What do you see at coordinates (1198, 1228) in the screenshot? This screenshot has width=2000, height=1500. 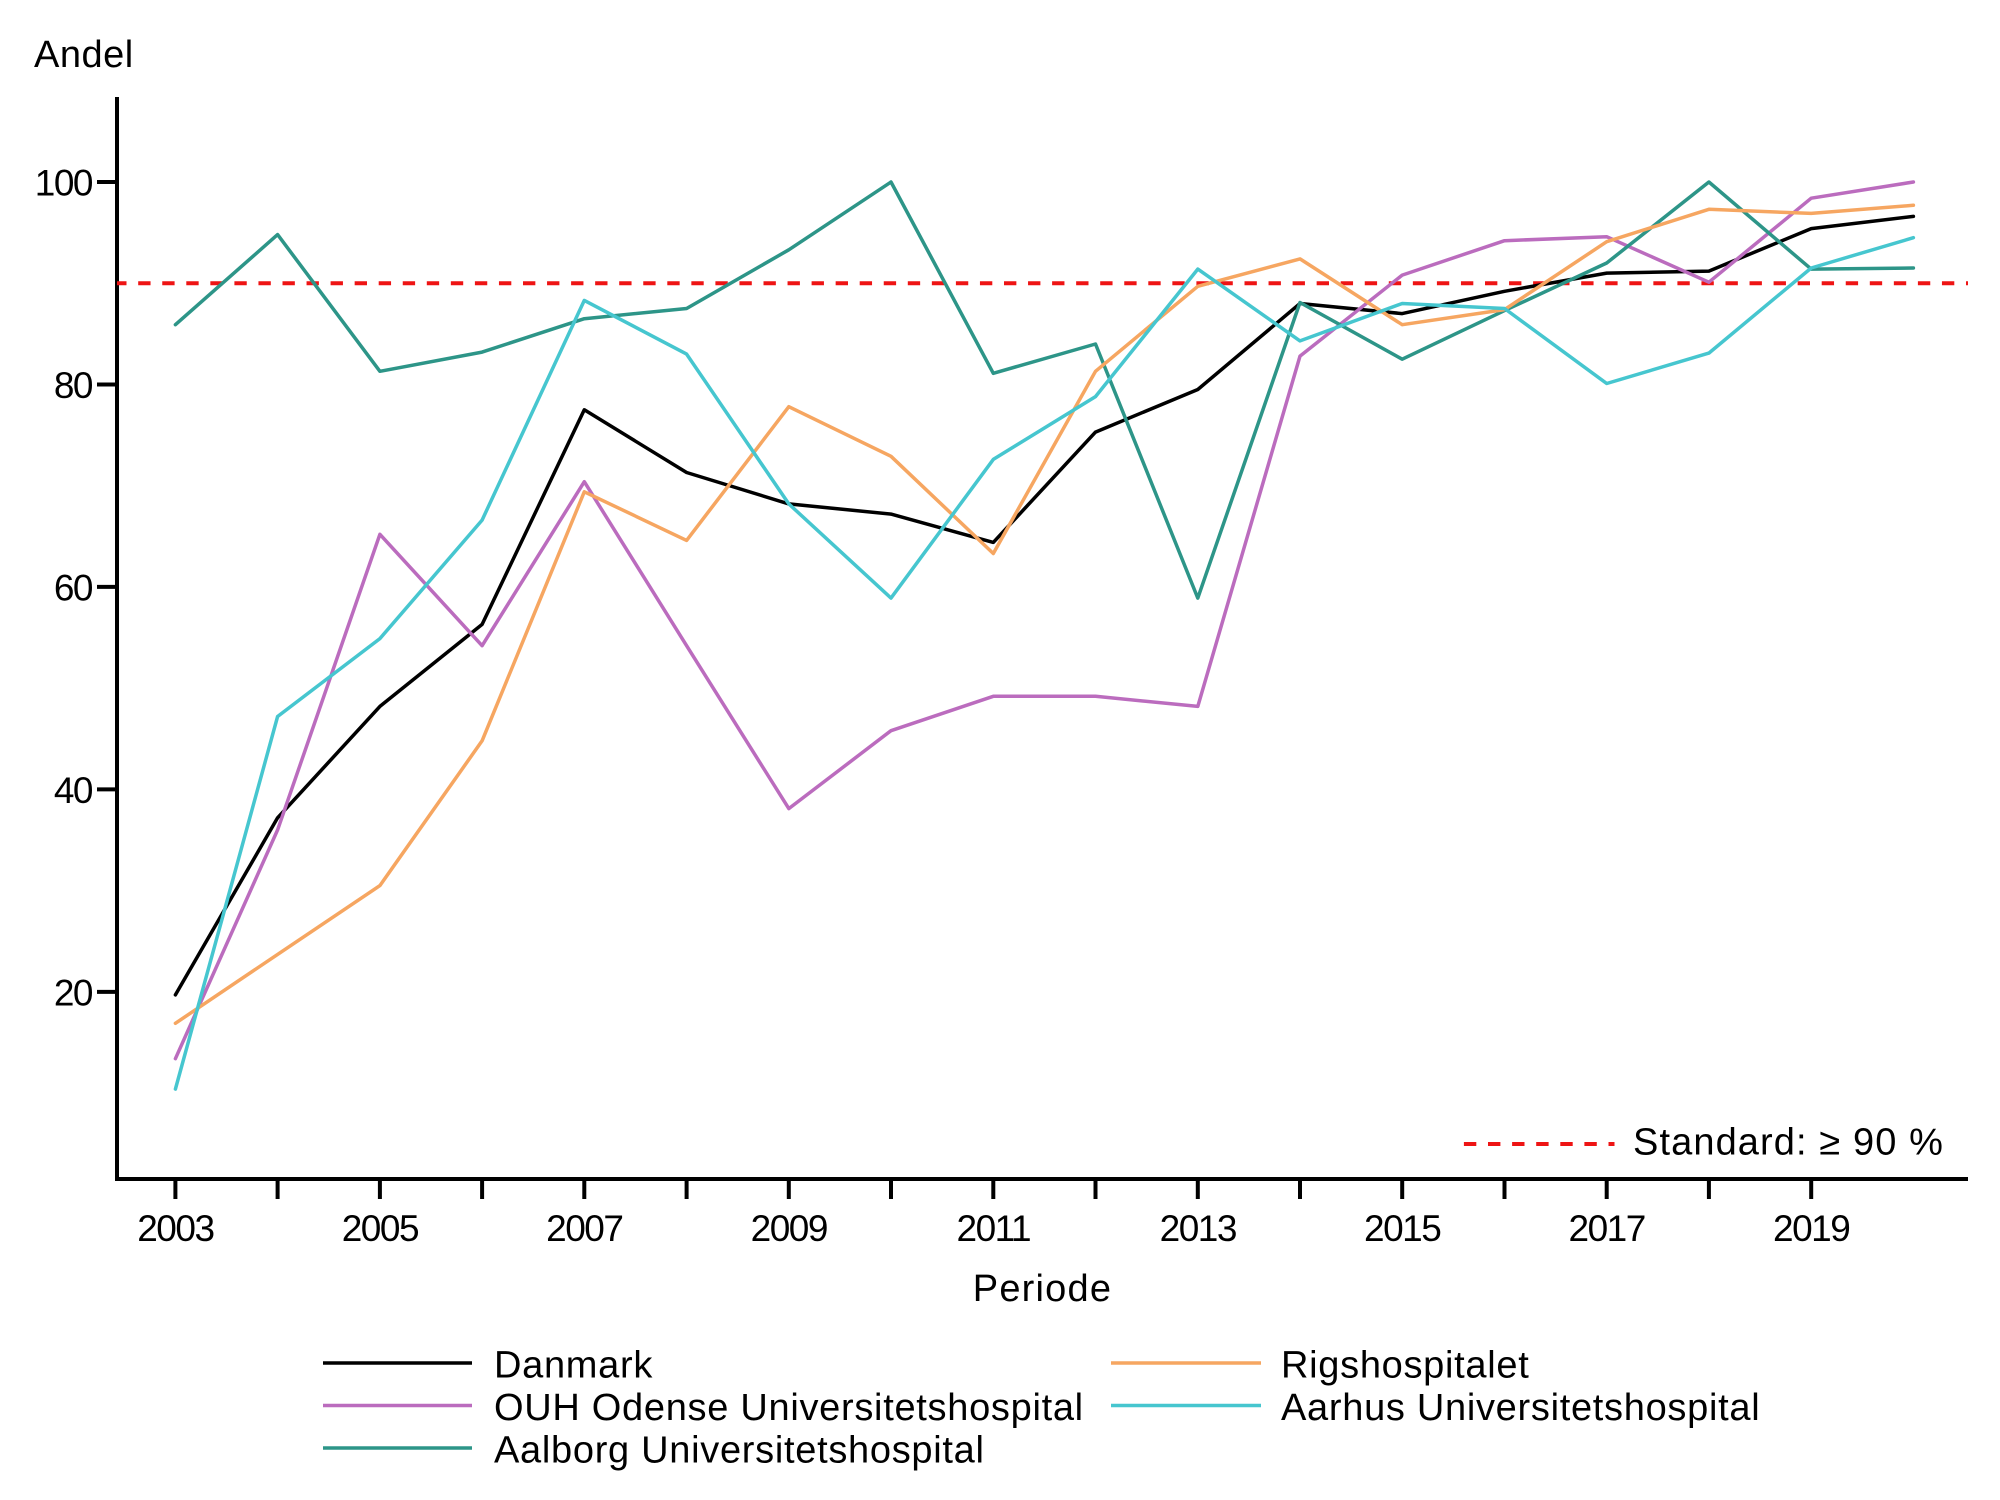 I see `svg-text: 2013` at bounding box center [1198, 1228].